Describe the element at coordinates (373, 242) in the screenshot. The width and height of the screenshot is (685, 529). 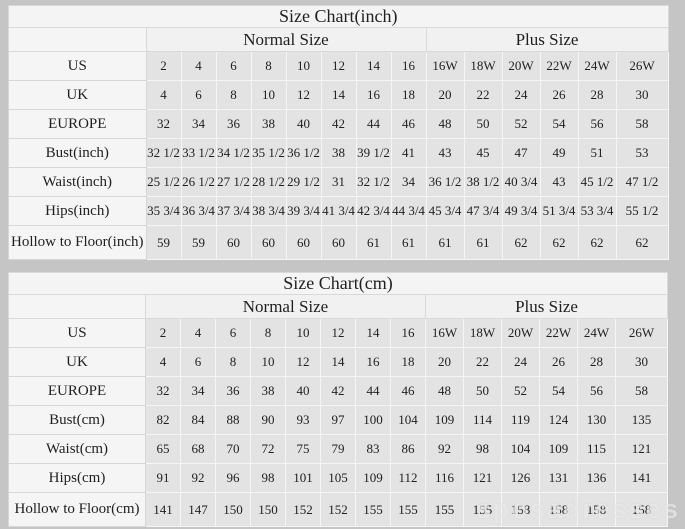
I see `size-cell: 61` at that location.